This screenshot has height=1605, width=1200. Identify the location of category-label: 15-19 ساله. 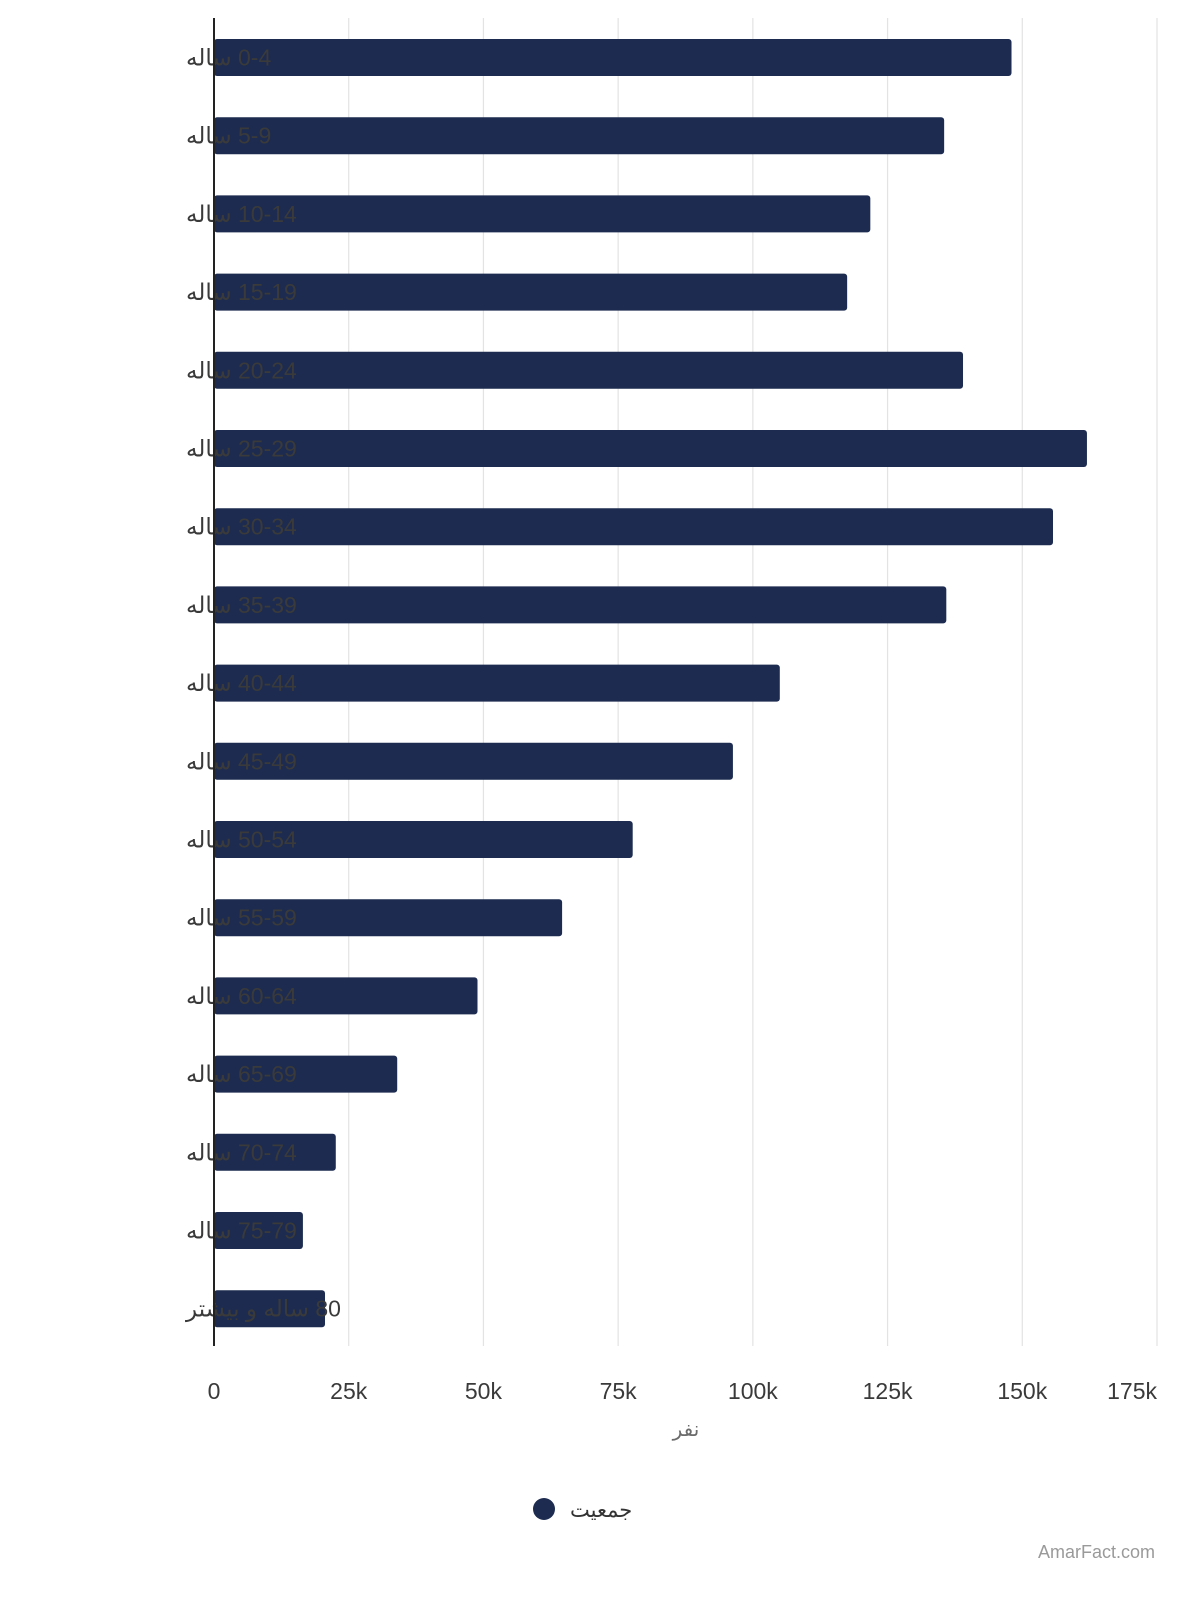
(241, 292).